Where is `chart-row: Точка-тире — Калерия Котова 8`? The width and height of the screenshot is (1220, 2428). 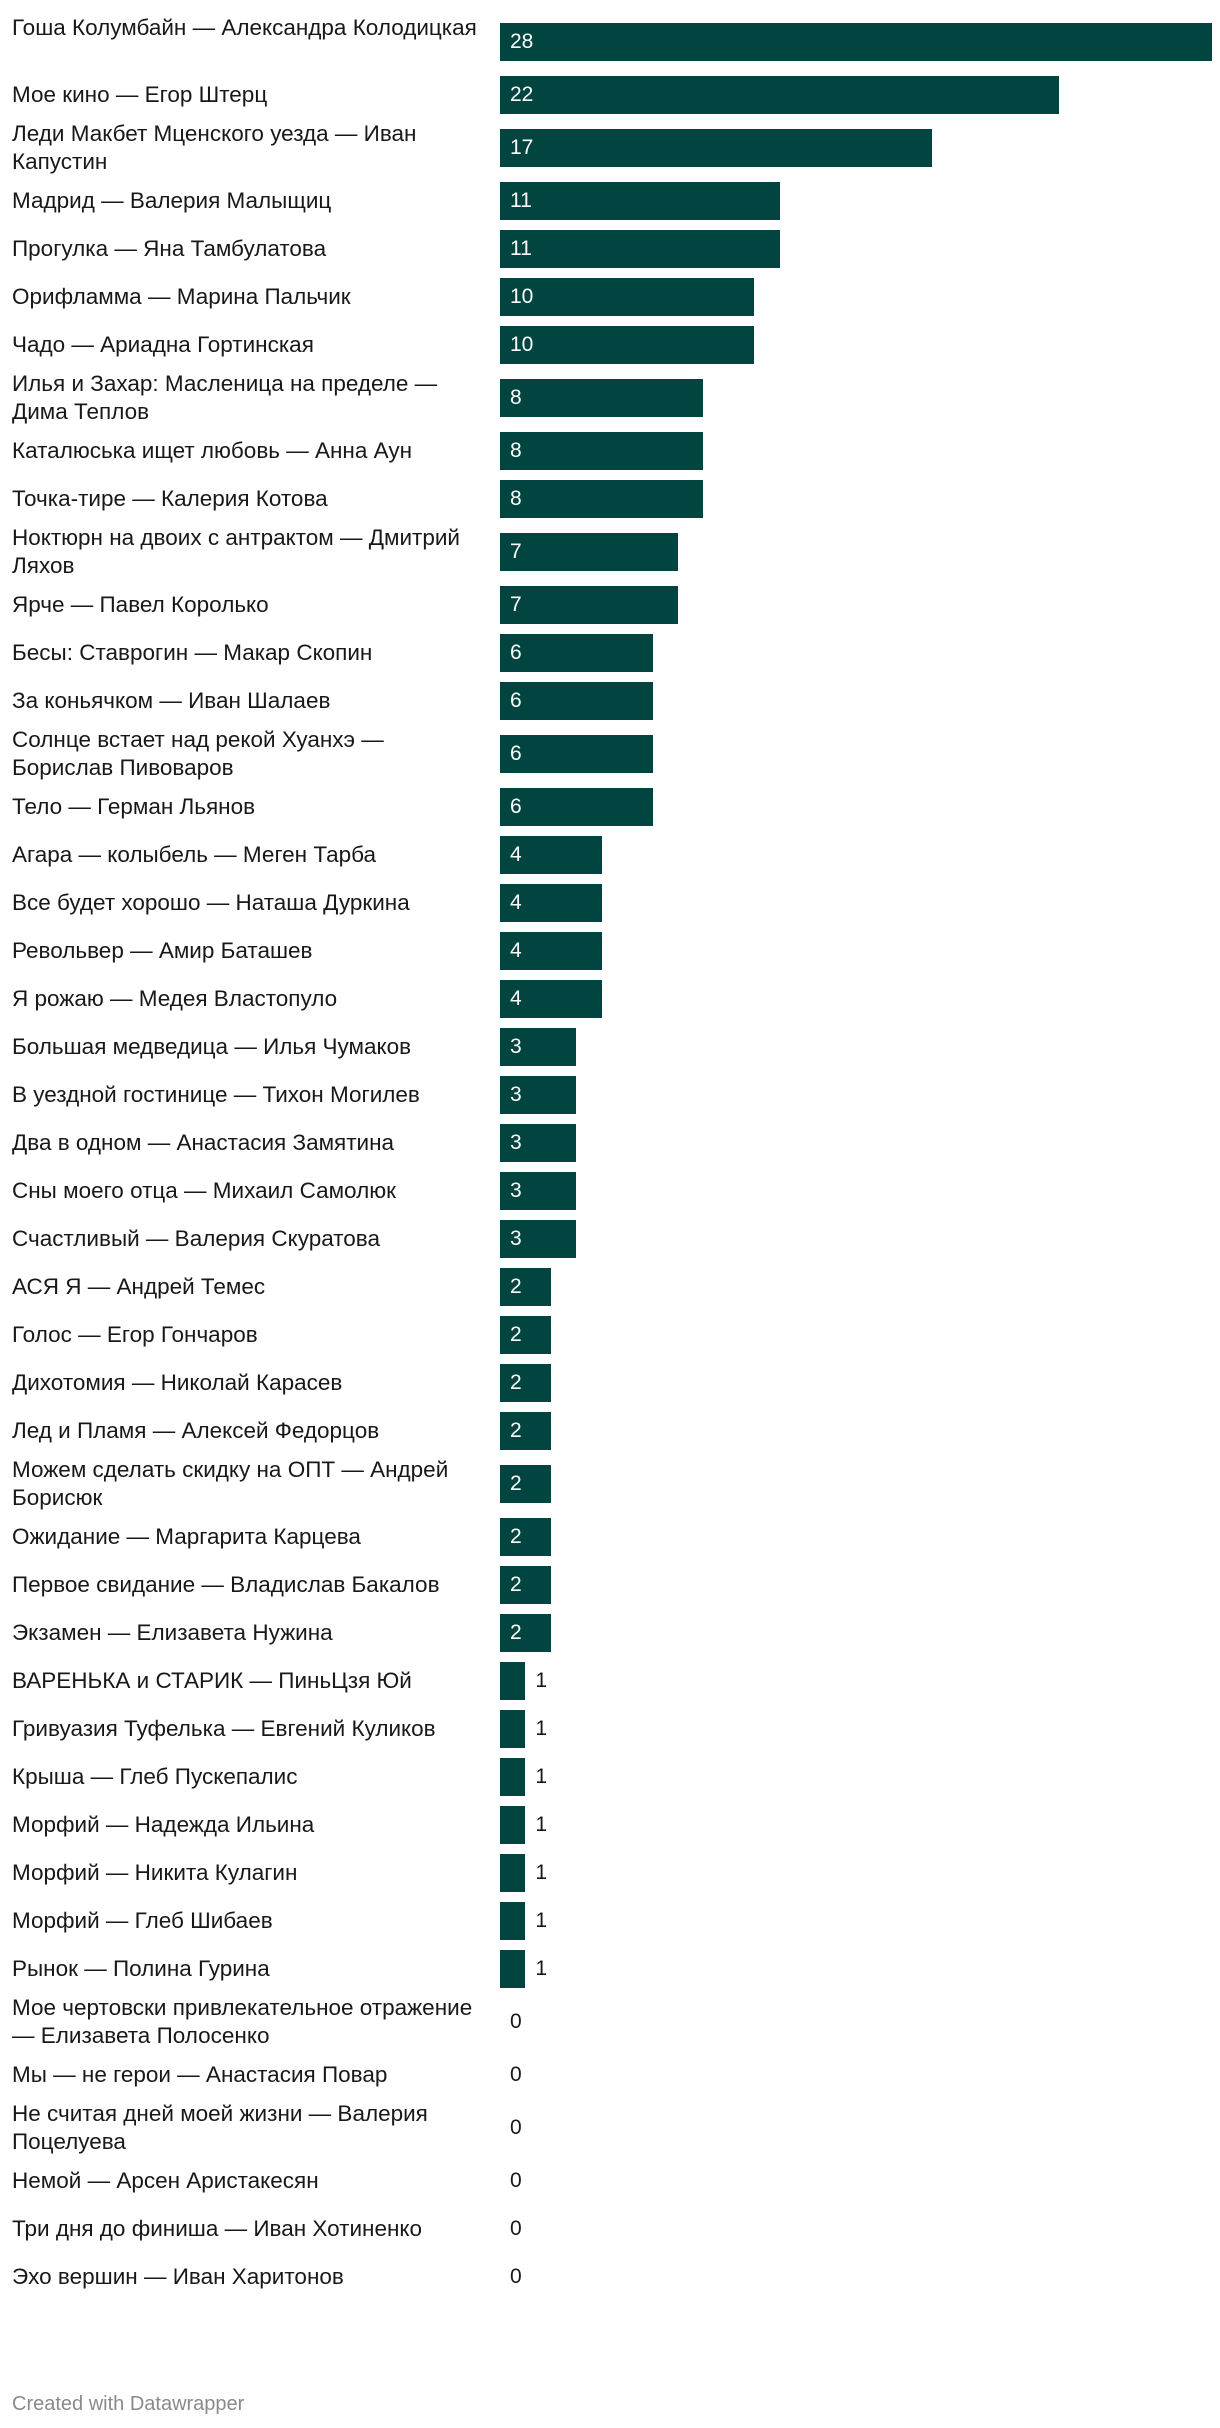 chart-row: Точка-тире — Калерия Котова 8 is located at coordinates (610, 499).